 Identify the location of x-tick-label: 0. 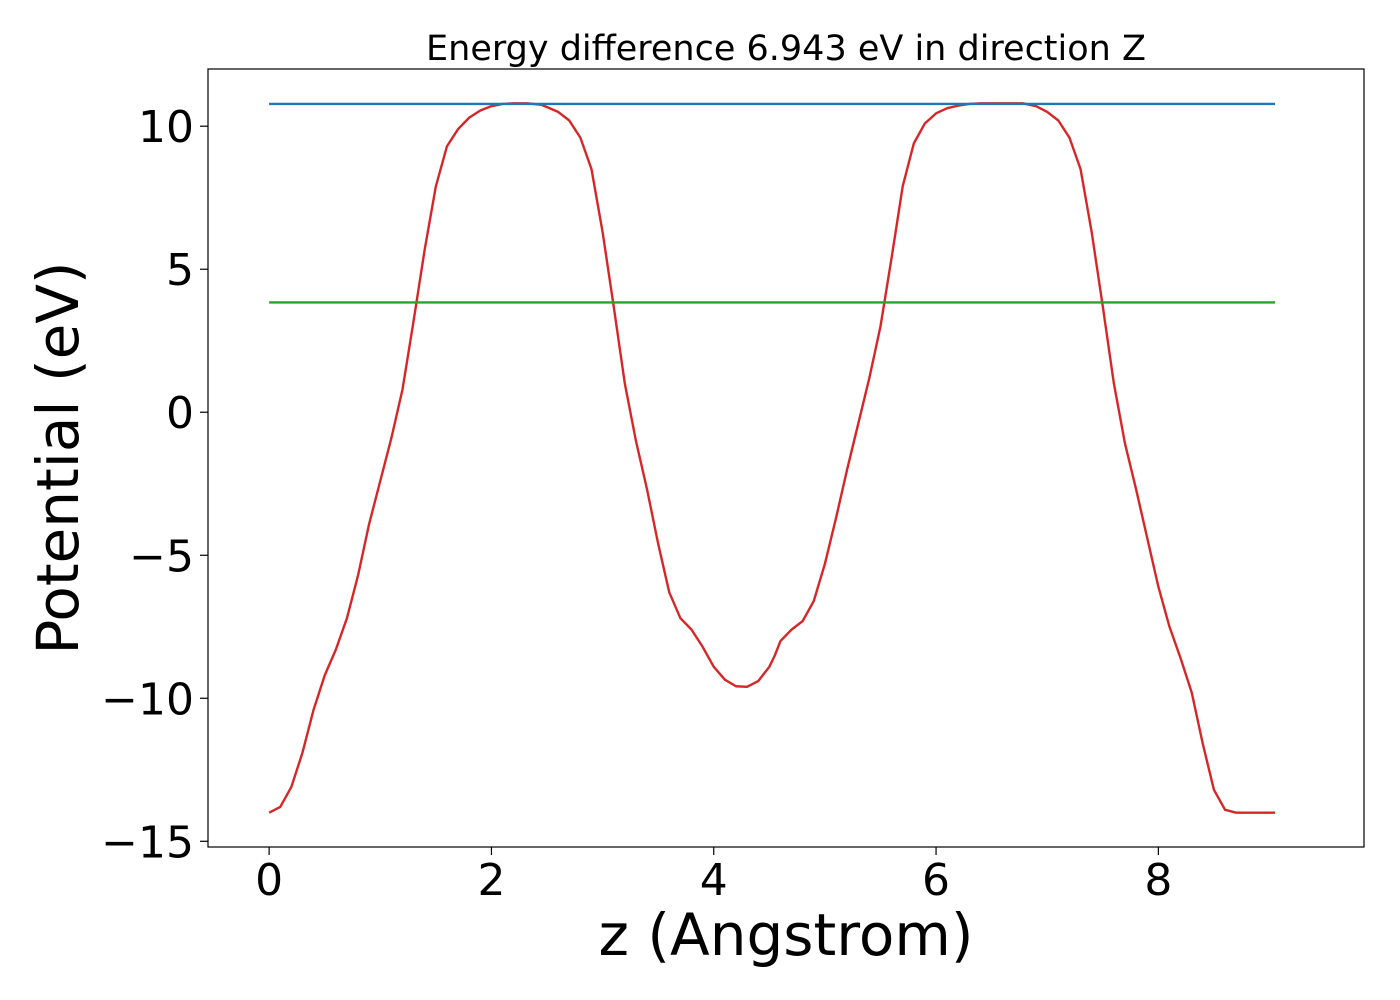
(269, 880).